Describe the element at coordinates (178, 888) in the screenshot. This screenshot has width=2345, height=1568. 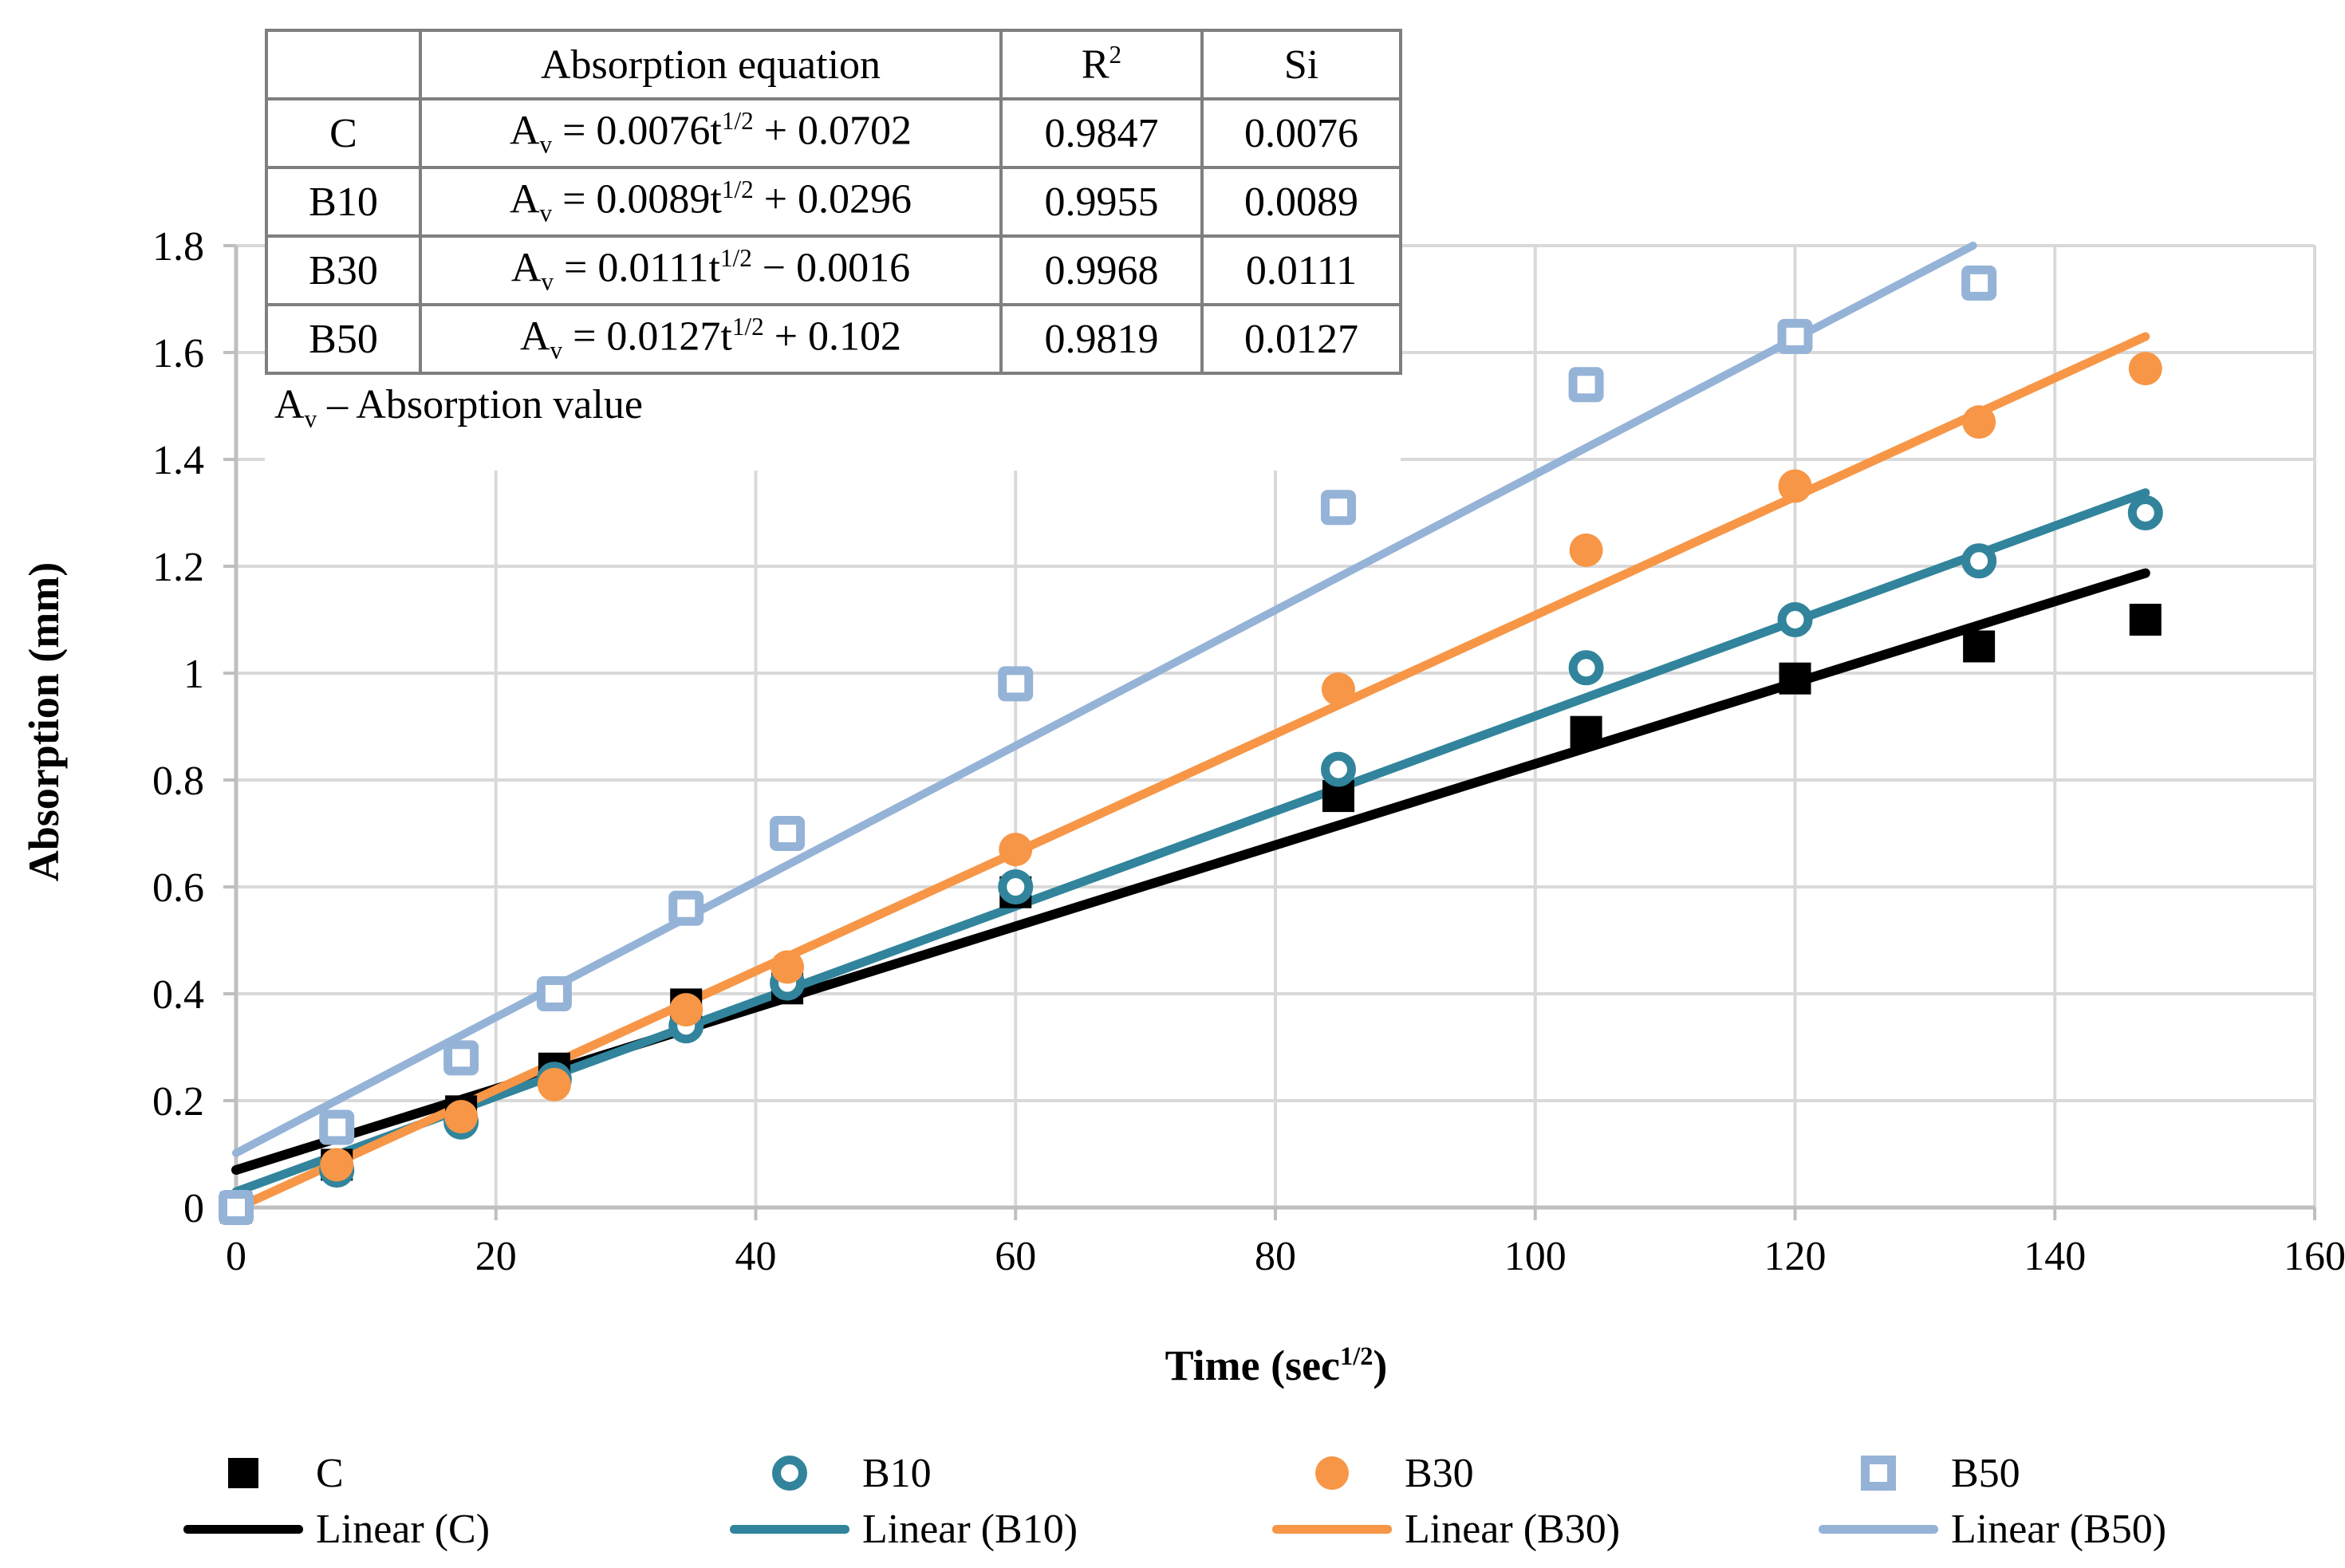
I see `svg-text: 0.6` at that location.